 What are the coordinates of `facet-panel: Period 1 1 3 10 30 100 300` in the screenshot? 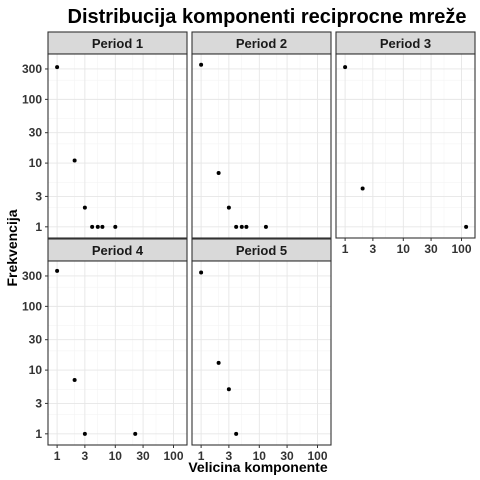 It's located at (105, 135).